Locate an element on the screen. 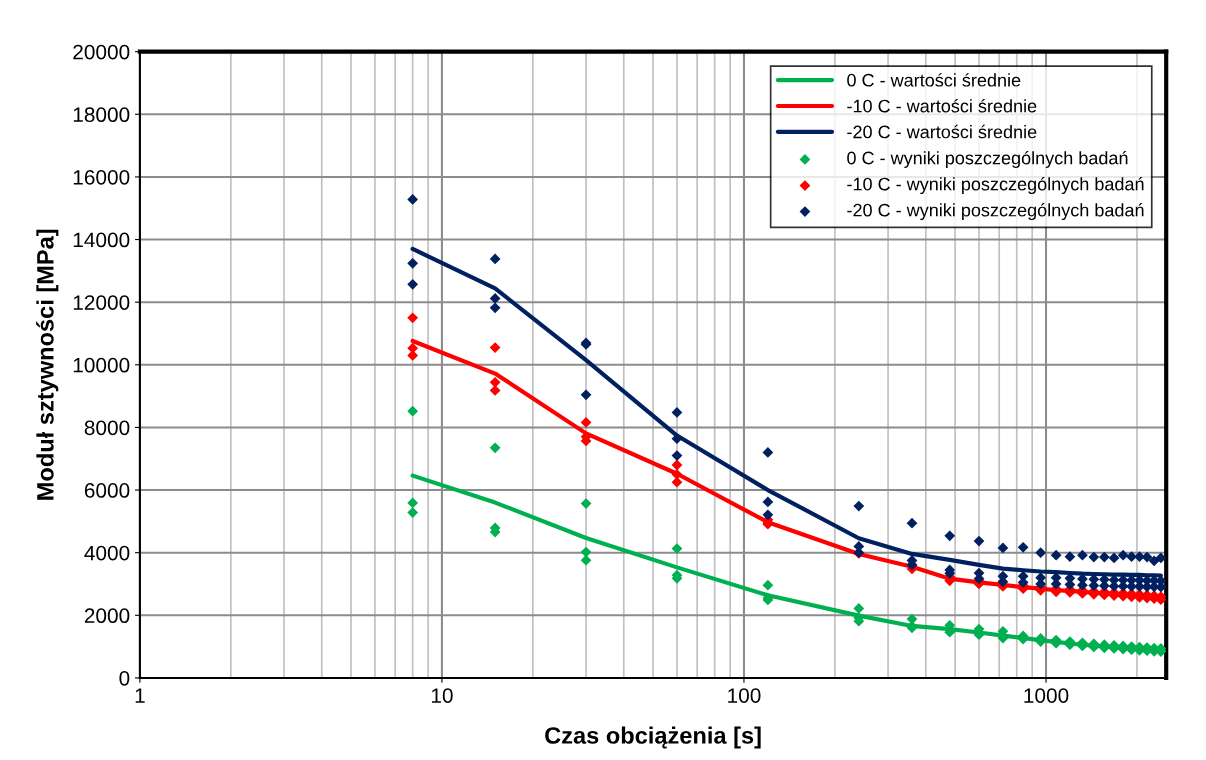 This screenshot has height=760, width=1206. x-tick-label: 1000 is located at coordinates (1046, 695).